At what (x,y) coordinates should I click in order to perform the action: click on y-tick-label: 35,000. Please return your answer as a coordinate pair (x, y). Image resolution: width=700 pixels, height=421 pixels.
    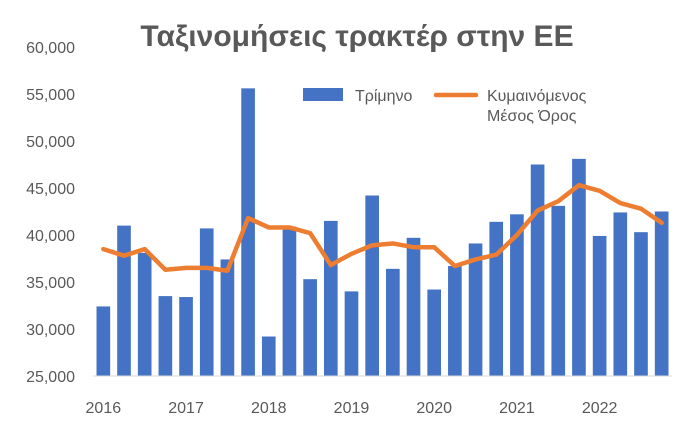
    Looking at the image, I should click on (50, 283).